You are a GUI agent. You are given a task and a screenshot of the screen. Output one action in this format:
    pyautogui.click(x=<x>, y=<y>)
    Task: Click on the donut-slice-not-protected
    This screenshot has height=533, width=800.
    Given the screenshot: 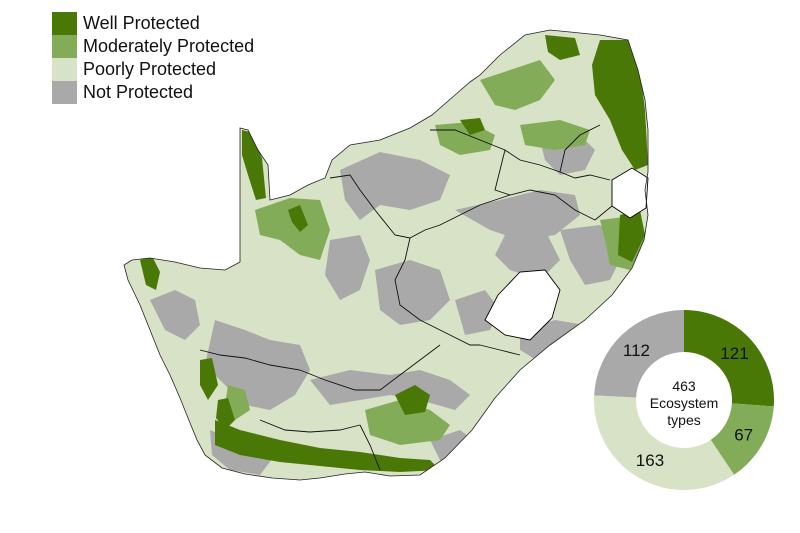 What is the action you would take?
    pyautogui.click(x=639, y=354)
    